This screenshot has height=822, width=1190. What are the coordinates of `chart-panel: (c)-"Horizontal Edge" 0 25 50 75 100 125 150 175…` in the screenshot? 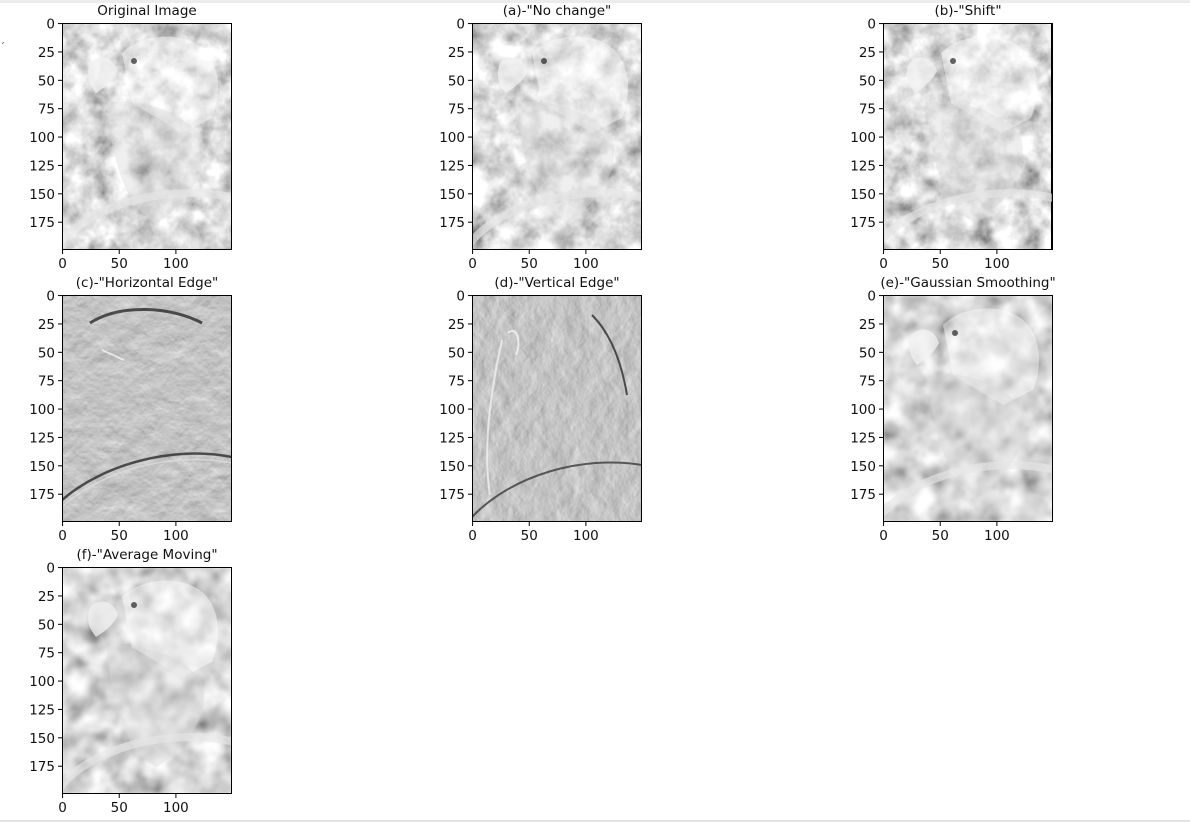 It's located at (130, 409).